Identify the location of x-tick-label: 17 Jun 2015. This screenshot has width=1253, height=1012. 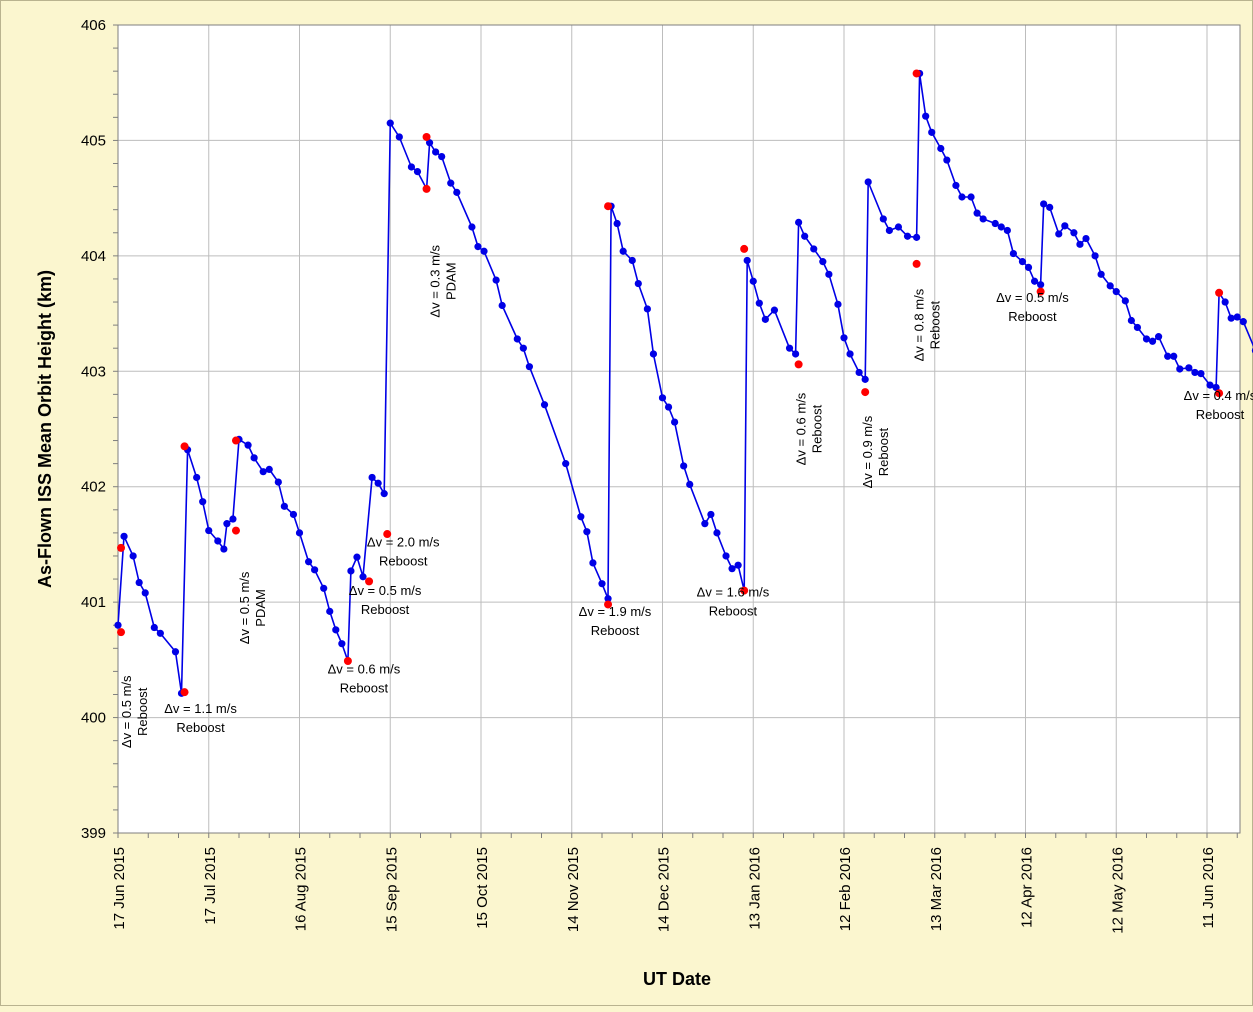
(119, 888).